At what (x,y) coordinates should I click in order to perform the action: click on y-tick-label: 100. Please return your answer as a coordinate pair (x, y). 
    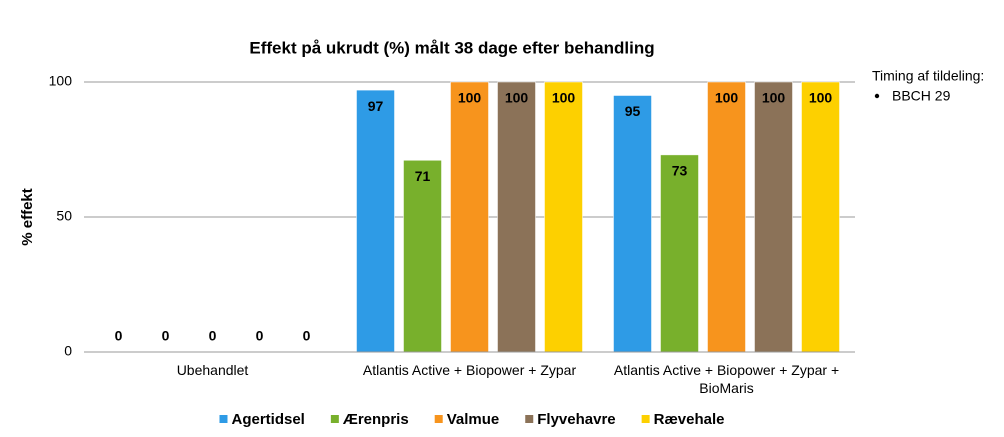
    Looking at the image, I should click on (61, 81).